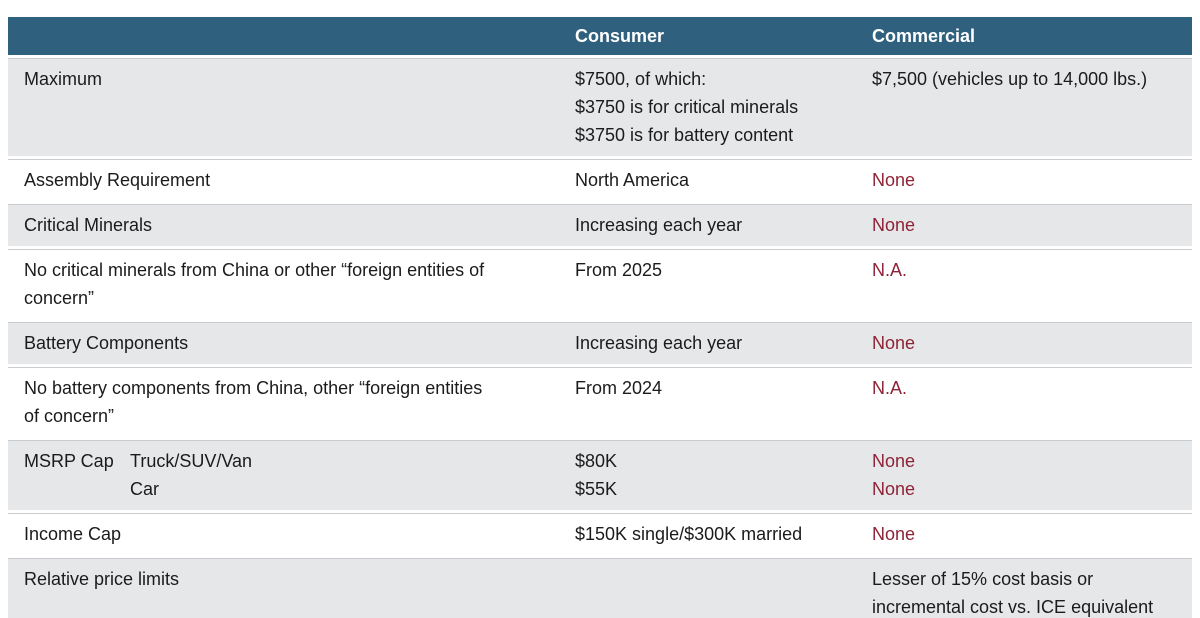 Image resolution: width=1200 pixels, height=618 pixels. Describe the element at coordinates (632, 180) in the screenshot. I see `cell-line: North America` at that location.